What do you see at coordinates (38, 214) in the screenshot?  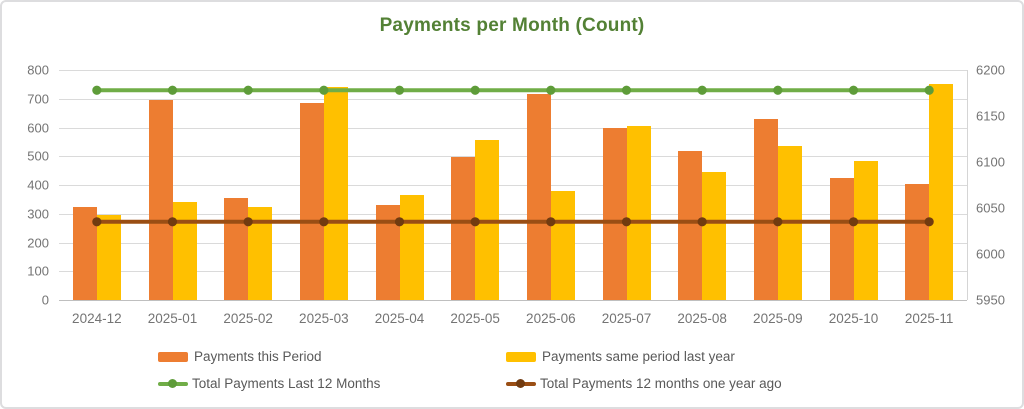 I see `left-axis-tick: 300` at bounding box center [38, 214].